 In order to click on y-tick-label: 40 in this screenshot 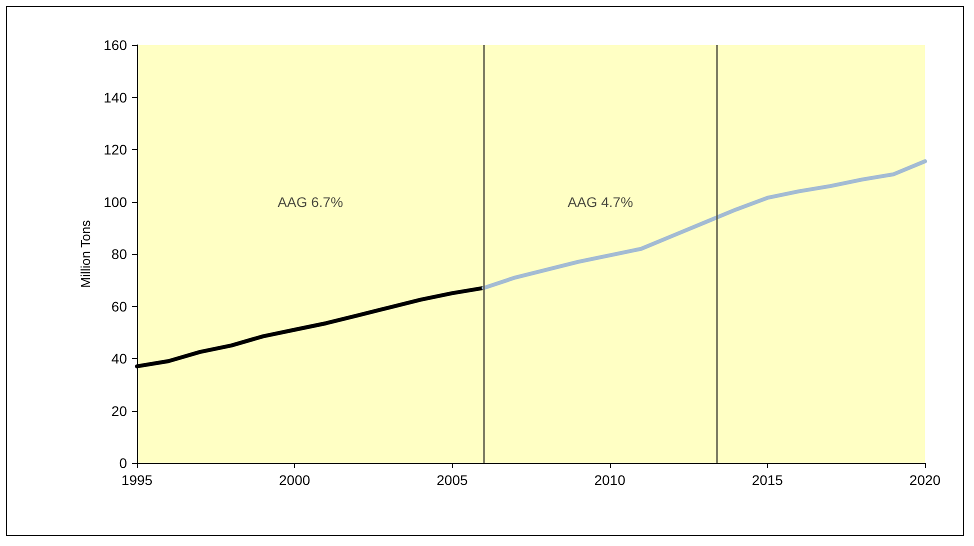, I will do `click(119, 358)`.